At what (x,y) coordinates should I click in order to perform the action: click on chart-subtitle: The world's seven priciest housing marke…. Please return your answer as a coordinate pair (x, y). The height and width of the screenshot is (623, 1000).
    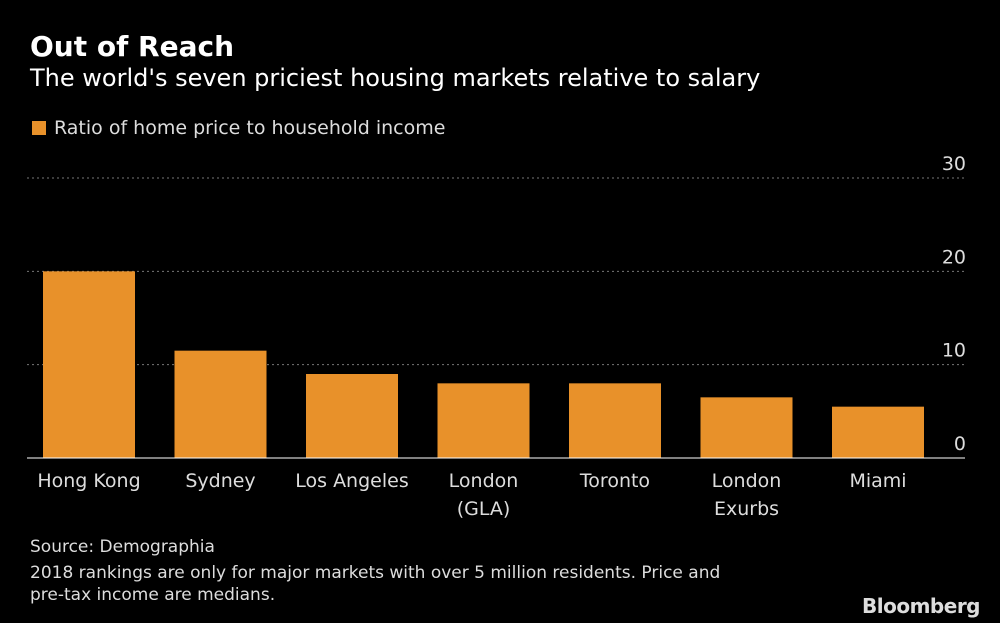
    Looking at the image, I should click on (395, 78).